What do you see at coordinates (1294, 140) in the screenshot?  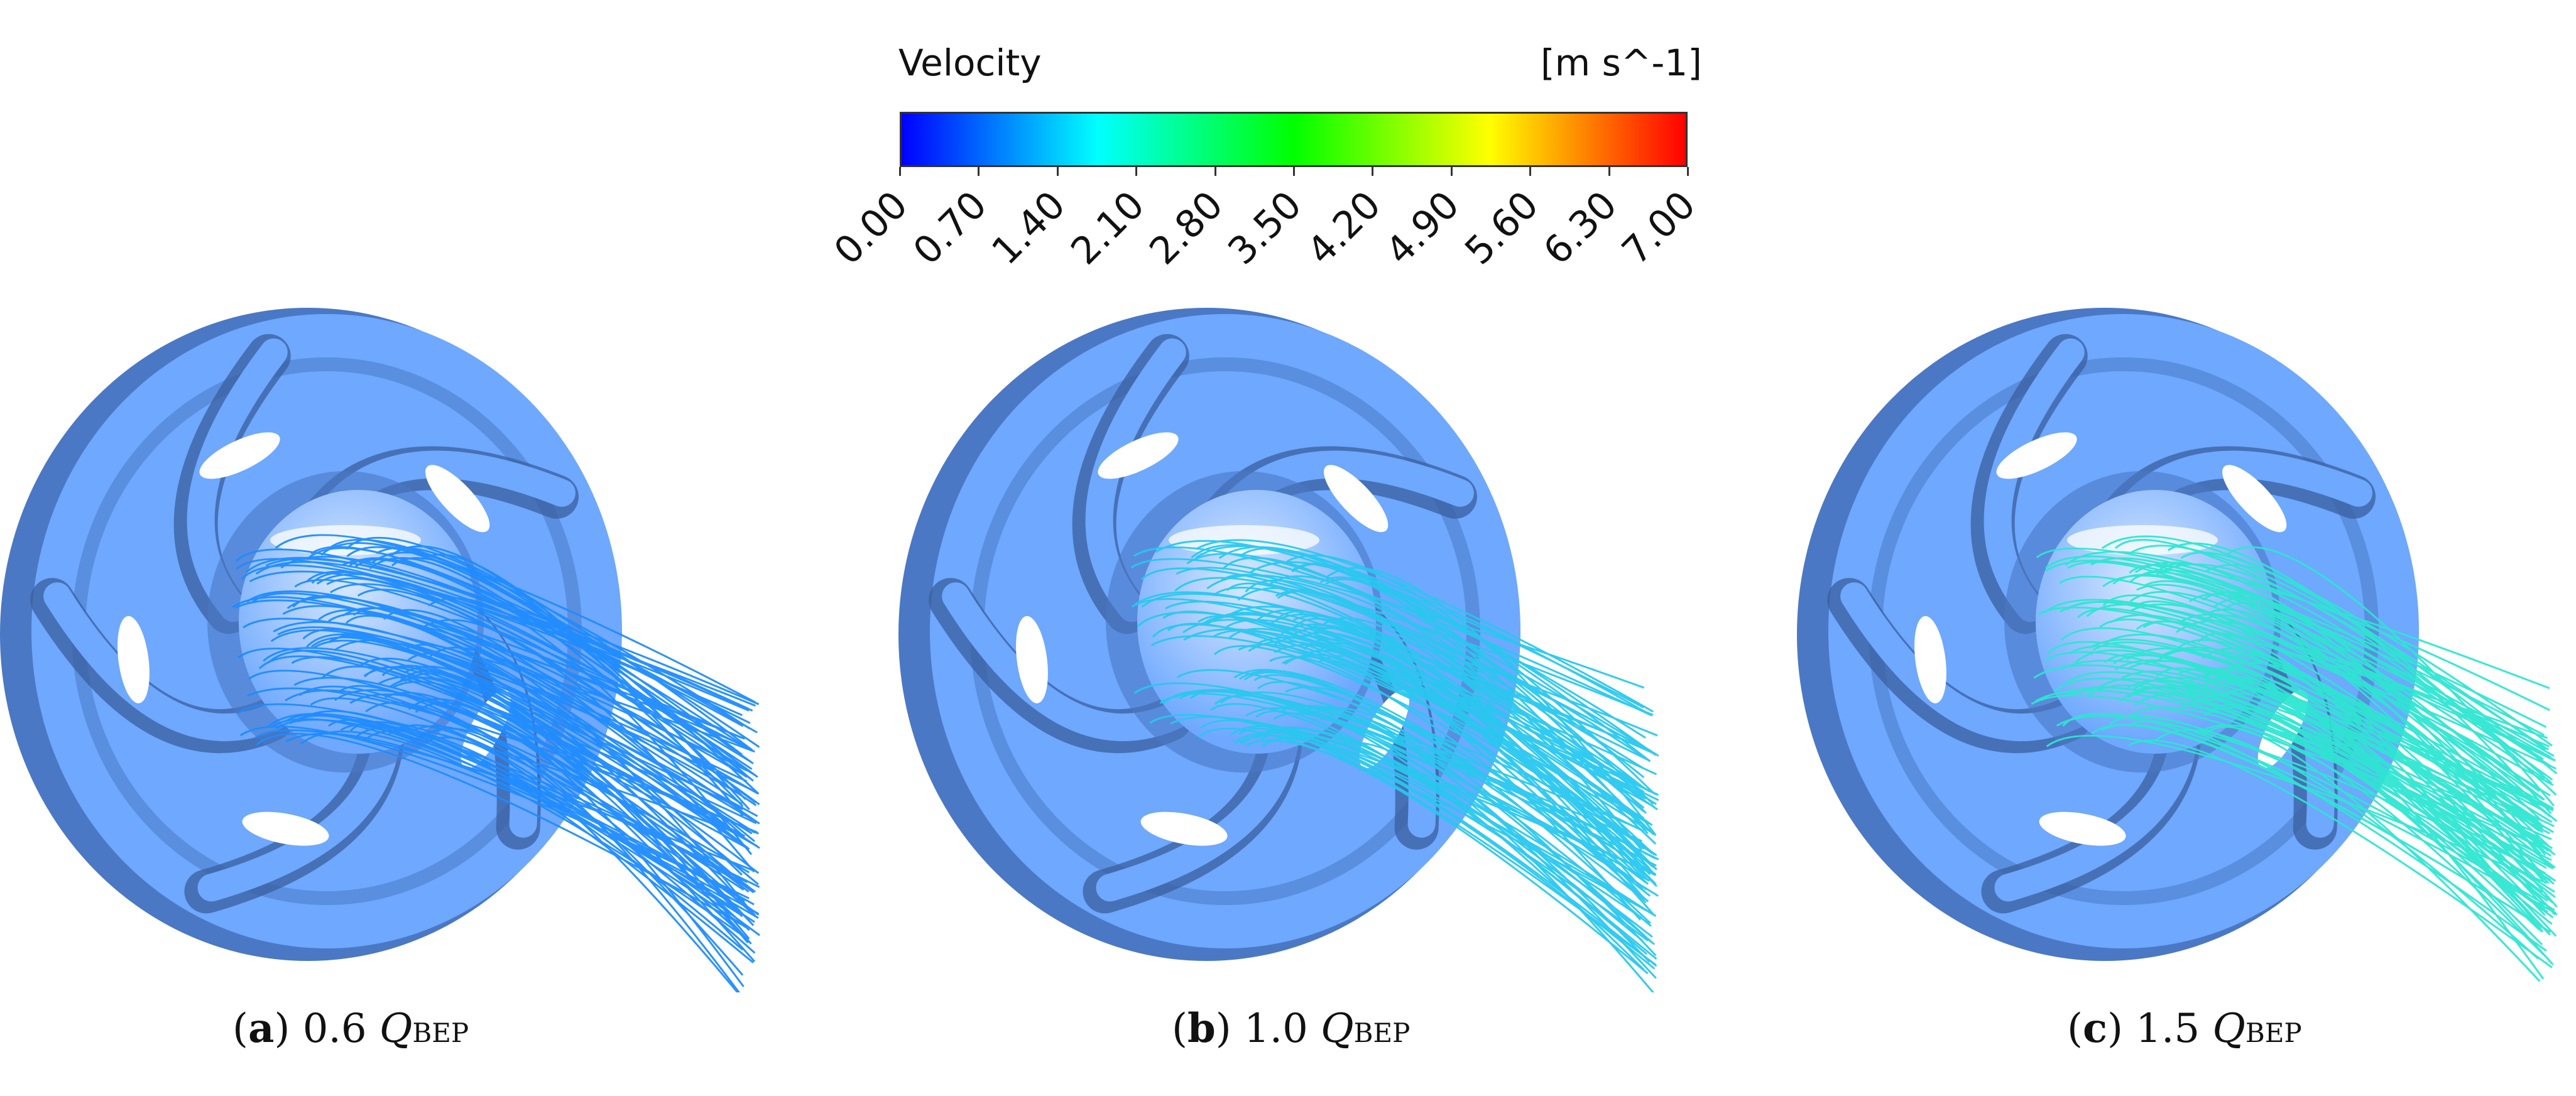 I see `colorbar` at bounding box center [1294, 140].